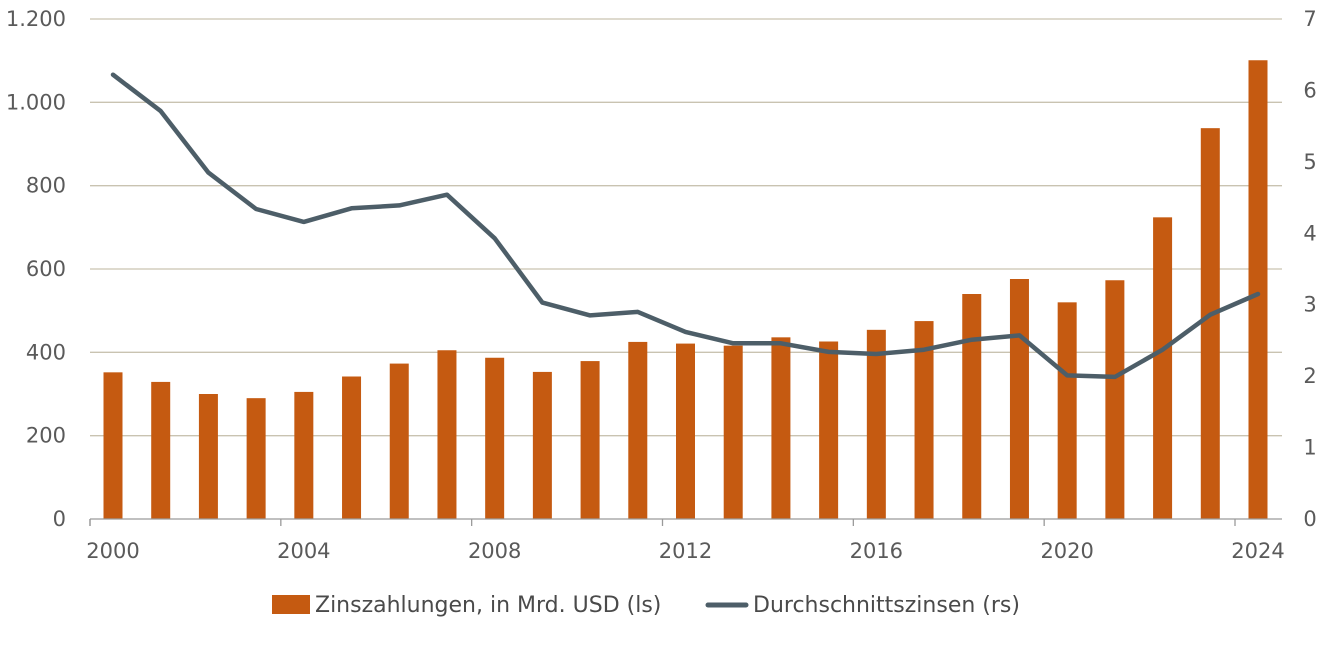 This screenshot has height=646, width=1335. Describe the element at coordinates (303, 551) in the screenshot. I see `x-tick-label: 2004` at that location.